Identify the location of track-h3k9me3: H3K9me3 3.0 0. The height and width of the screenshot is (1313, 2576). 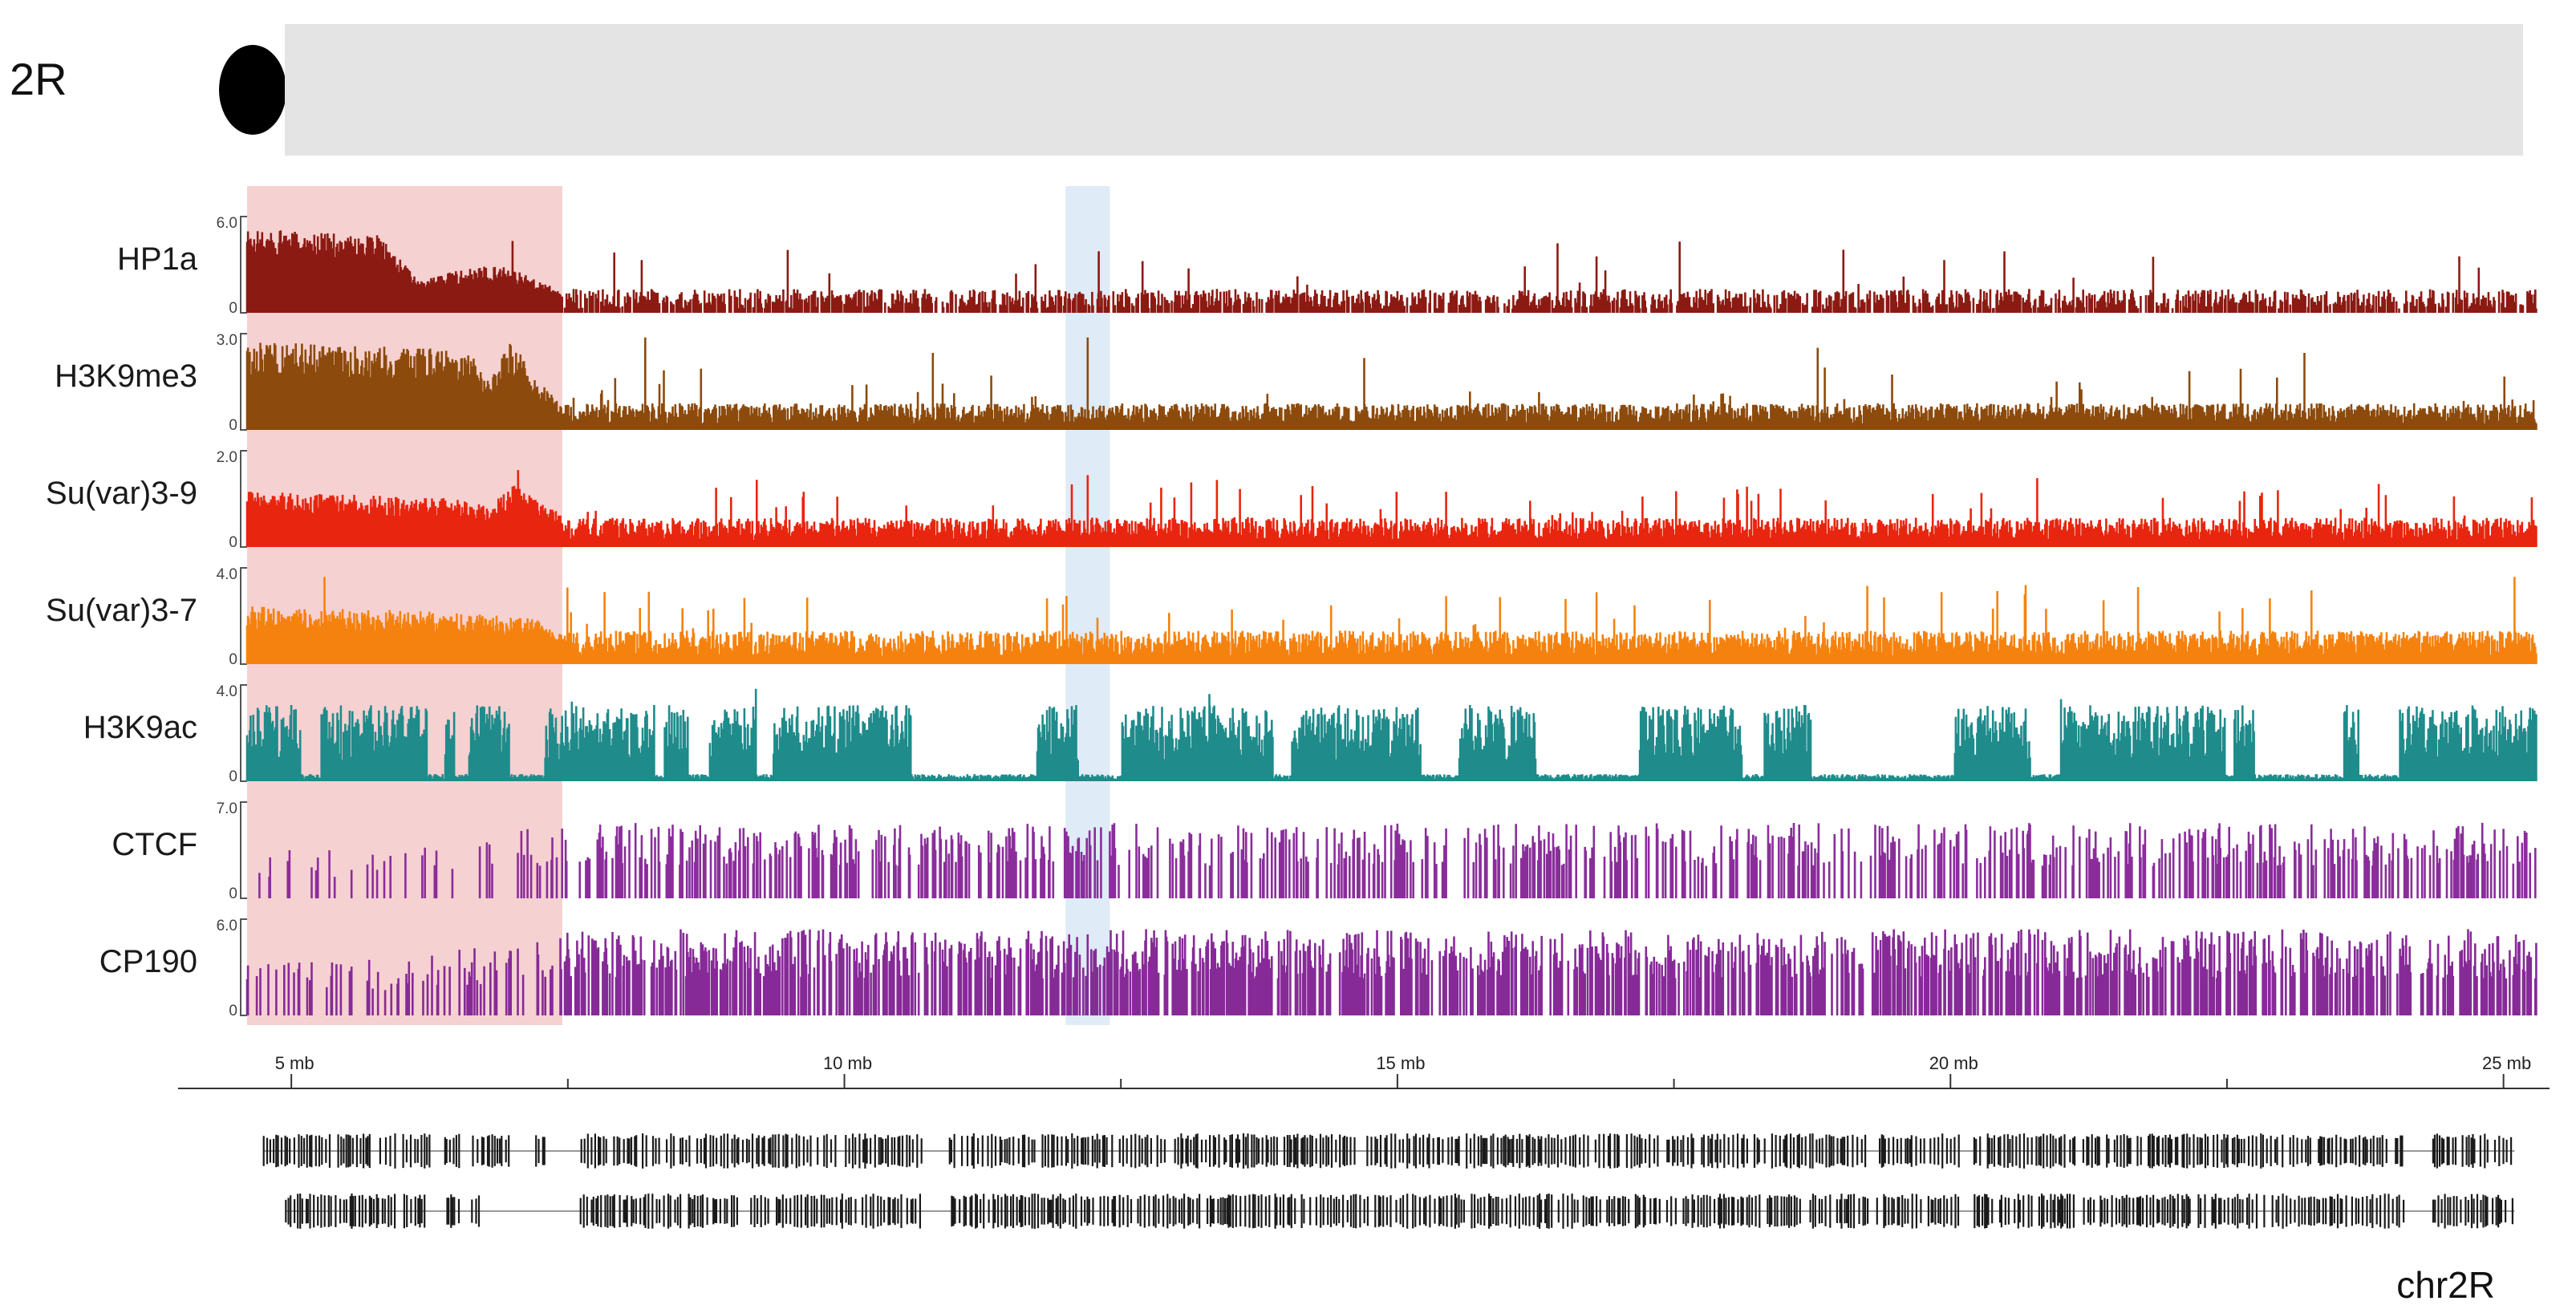
(1296, 383).